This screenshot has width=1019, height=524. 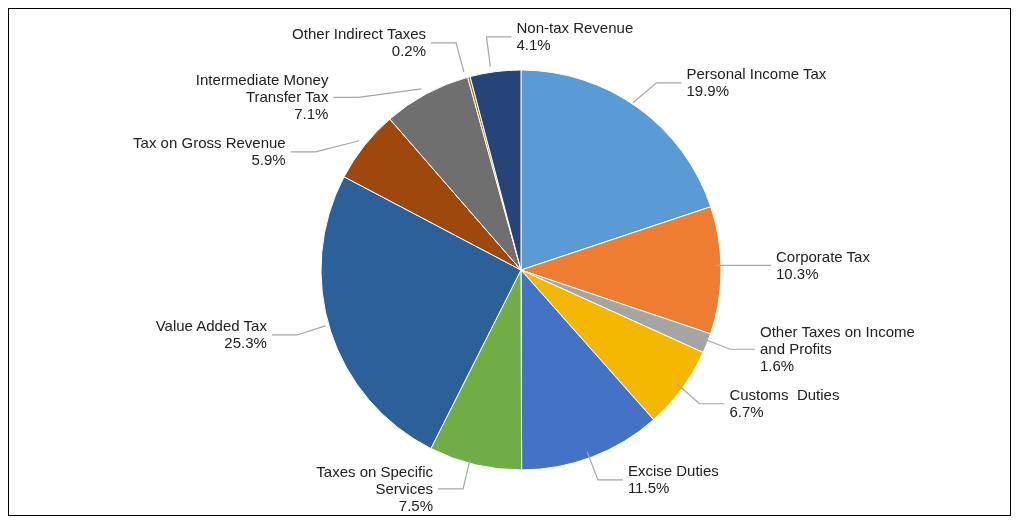 What do you see at coordinates (533, 45) in the screenshot?
I see `data-label: 4.1%` at bounding box center [533, 45].